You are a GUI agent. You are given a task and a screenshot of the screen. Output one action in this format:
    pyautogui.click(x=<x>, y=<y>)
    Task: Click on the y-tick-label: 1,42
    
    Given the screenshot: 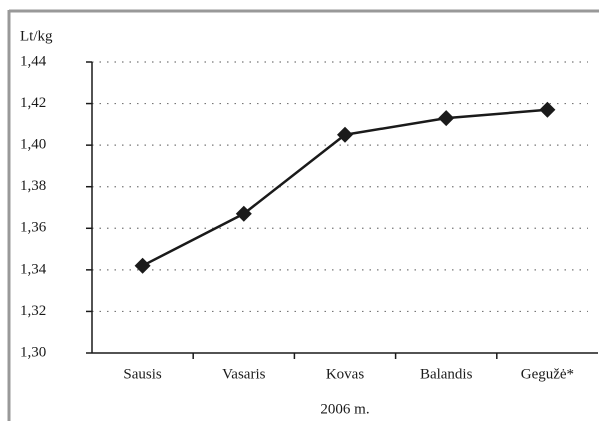 What is the action you would take?
    pyautogui.click(x=33, y=103)
    